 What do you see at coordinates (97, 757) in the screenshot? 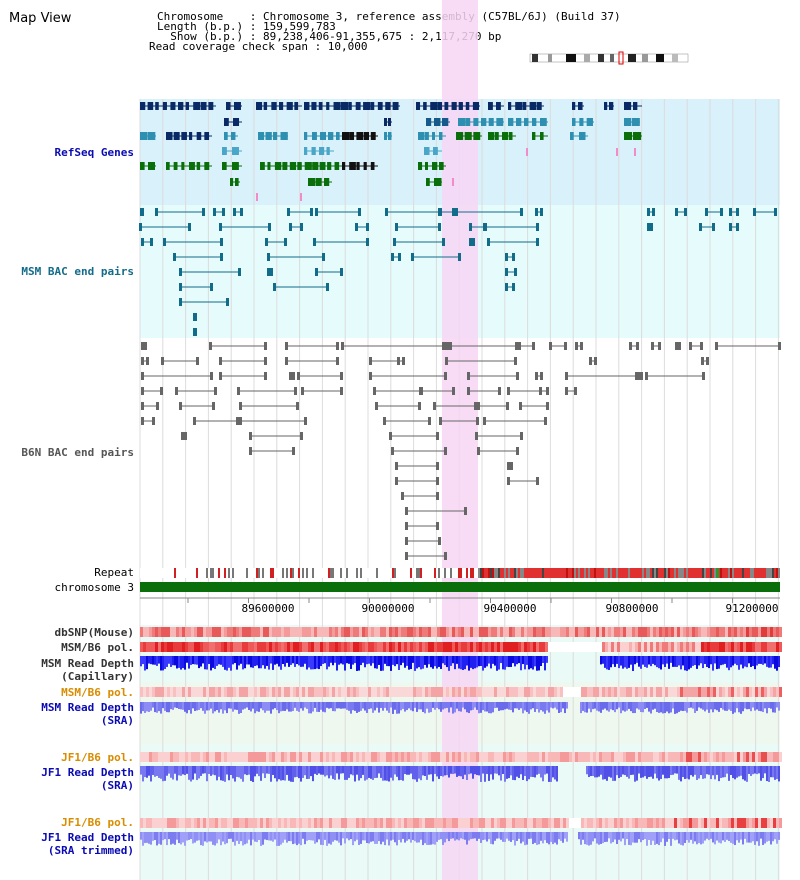
I see `track-label-jf1-pol: JF1/B6 pol.` at bounding box center [97, 757].